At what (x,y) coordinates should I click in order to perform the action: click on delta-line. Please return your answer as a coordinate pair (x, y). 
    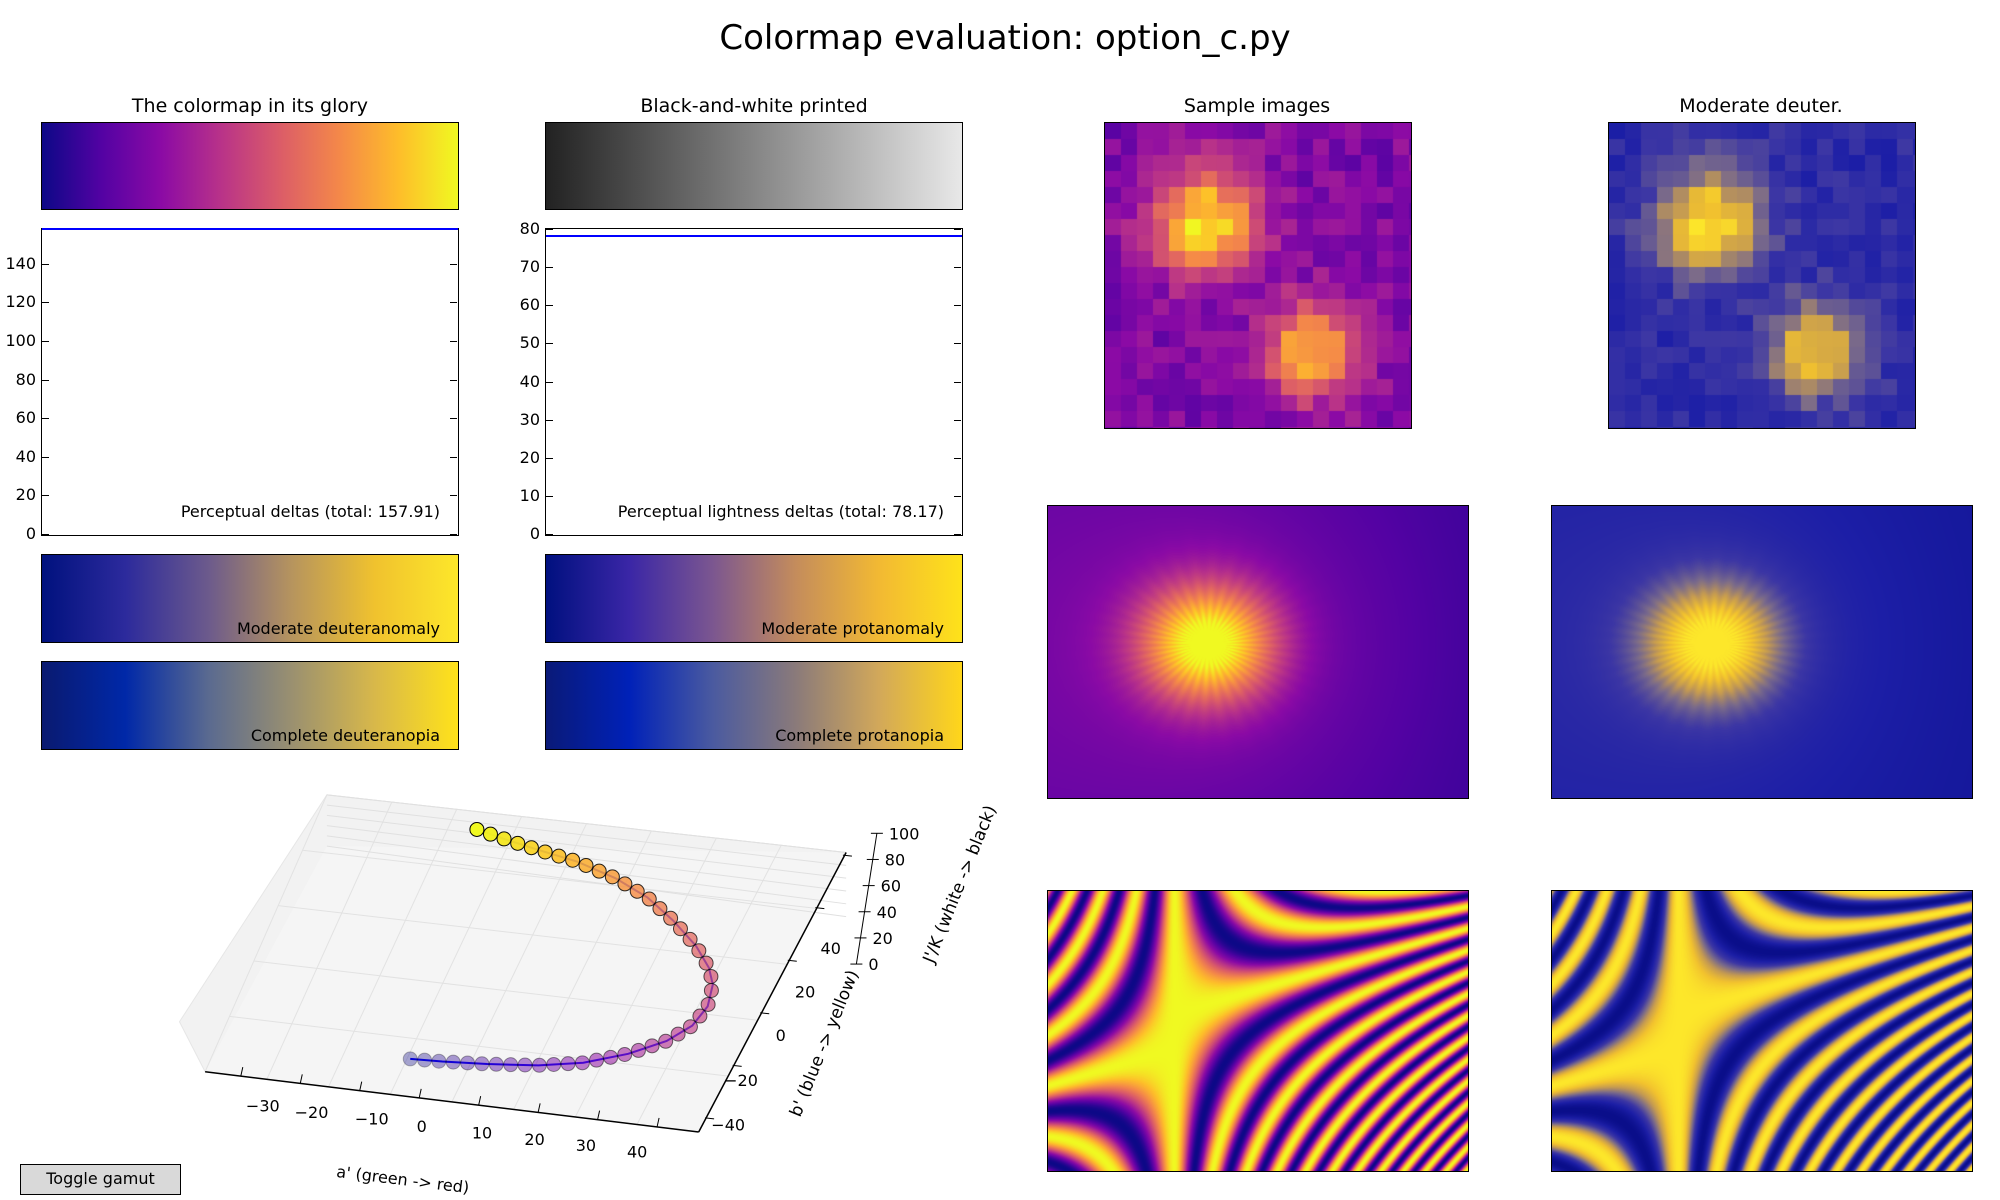
    Looking at the image, I should click on (754, 235).